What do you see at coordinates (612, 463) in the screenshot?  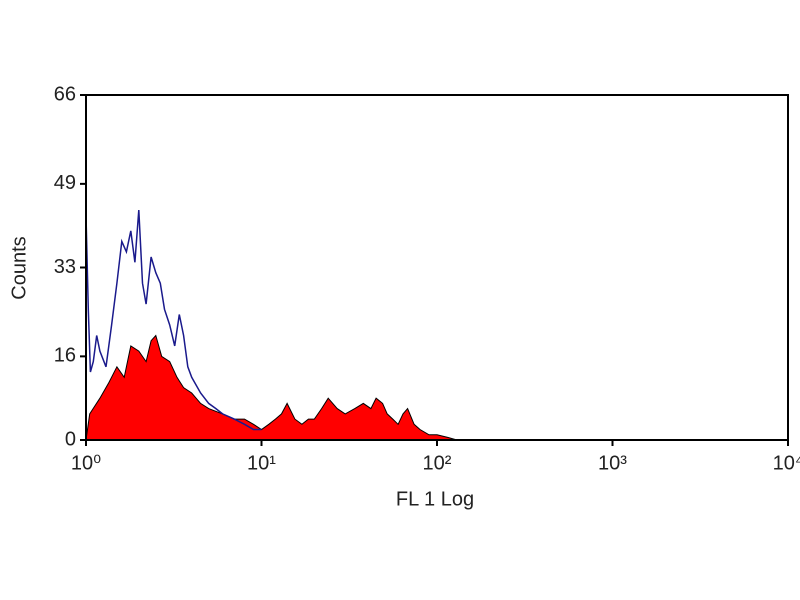 I see `x-tick-label: 10³` at bounding box center [612, 463].